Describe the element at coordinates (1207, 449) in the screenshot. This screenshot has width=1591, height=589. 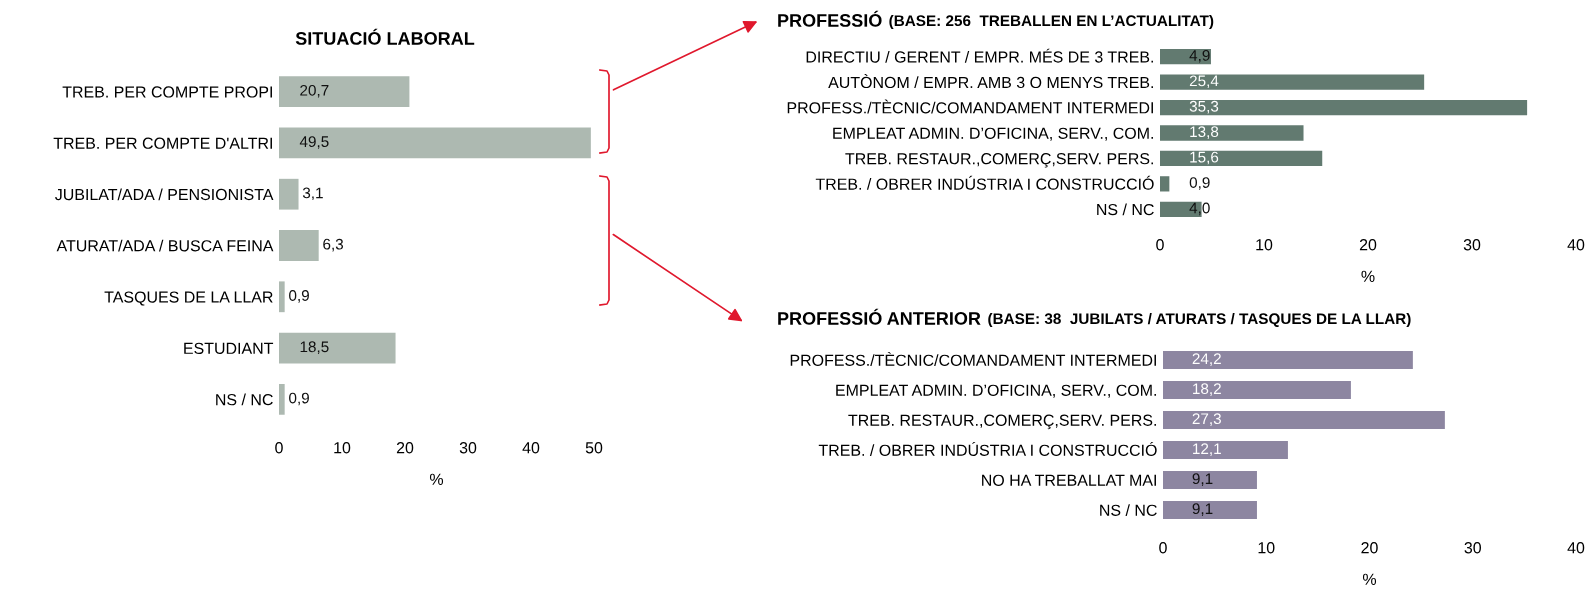
I see `data-label: 12,1` at that location.